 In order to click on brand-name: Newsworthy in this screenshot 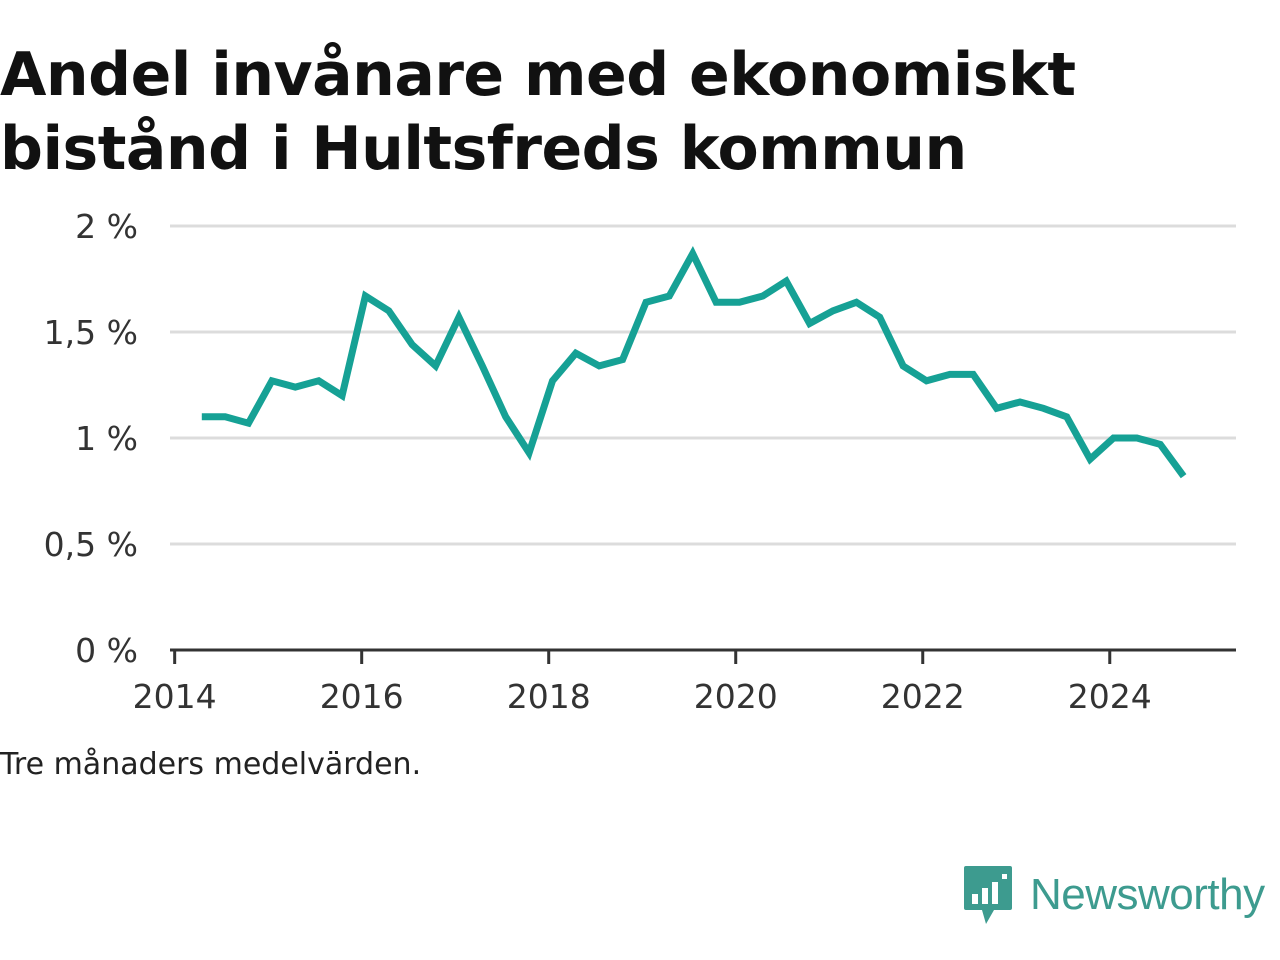, I will do `click(1147, 894)`.